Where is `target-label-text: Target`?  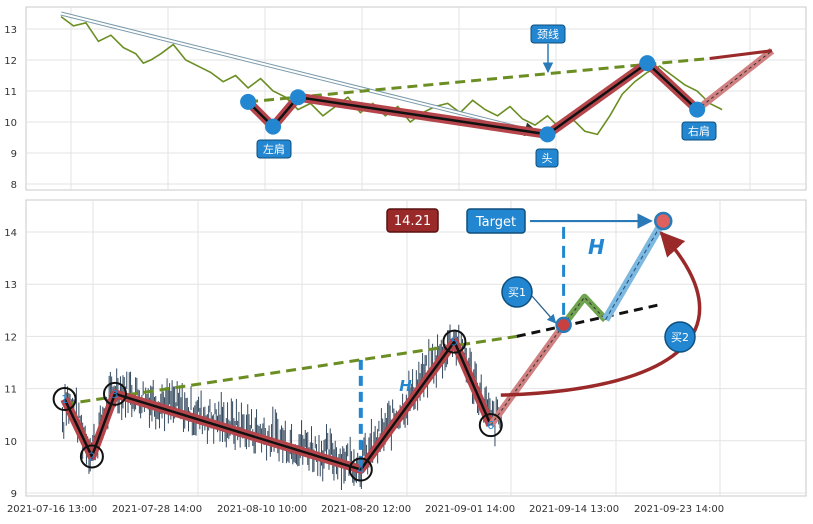 target-label-text: Target is located at coordinates (495, 222).